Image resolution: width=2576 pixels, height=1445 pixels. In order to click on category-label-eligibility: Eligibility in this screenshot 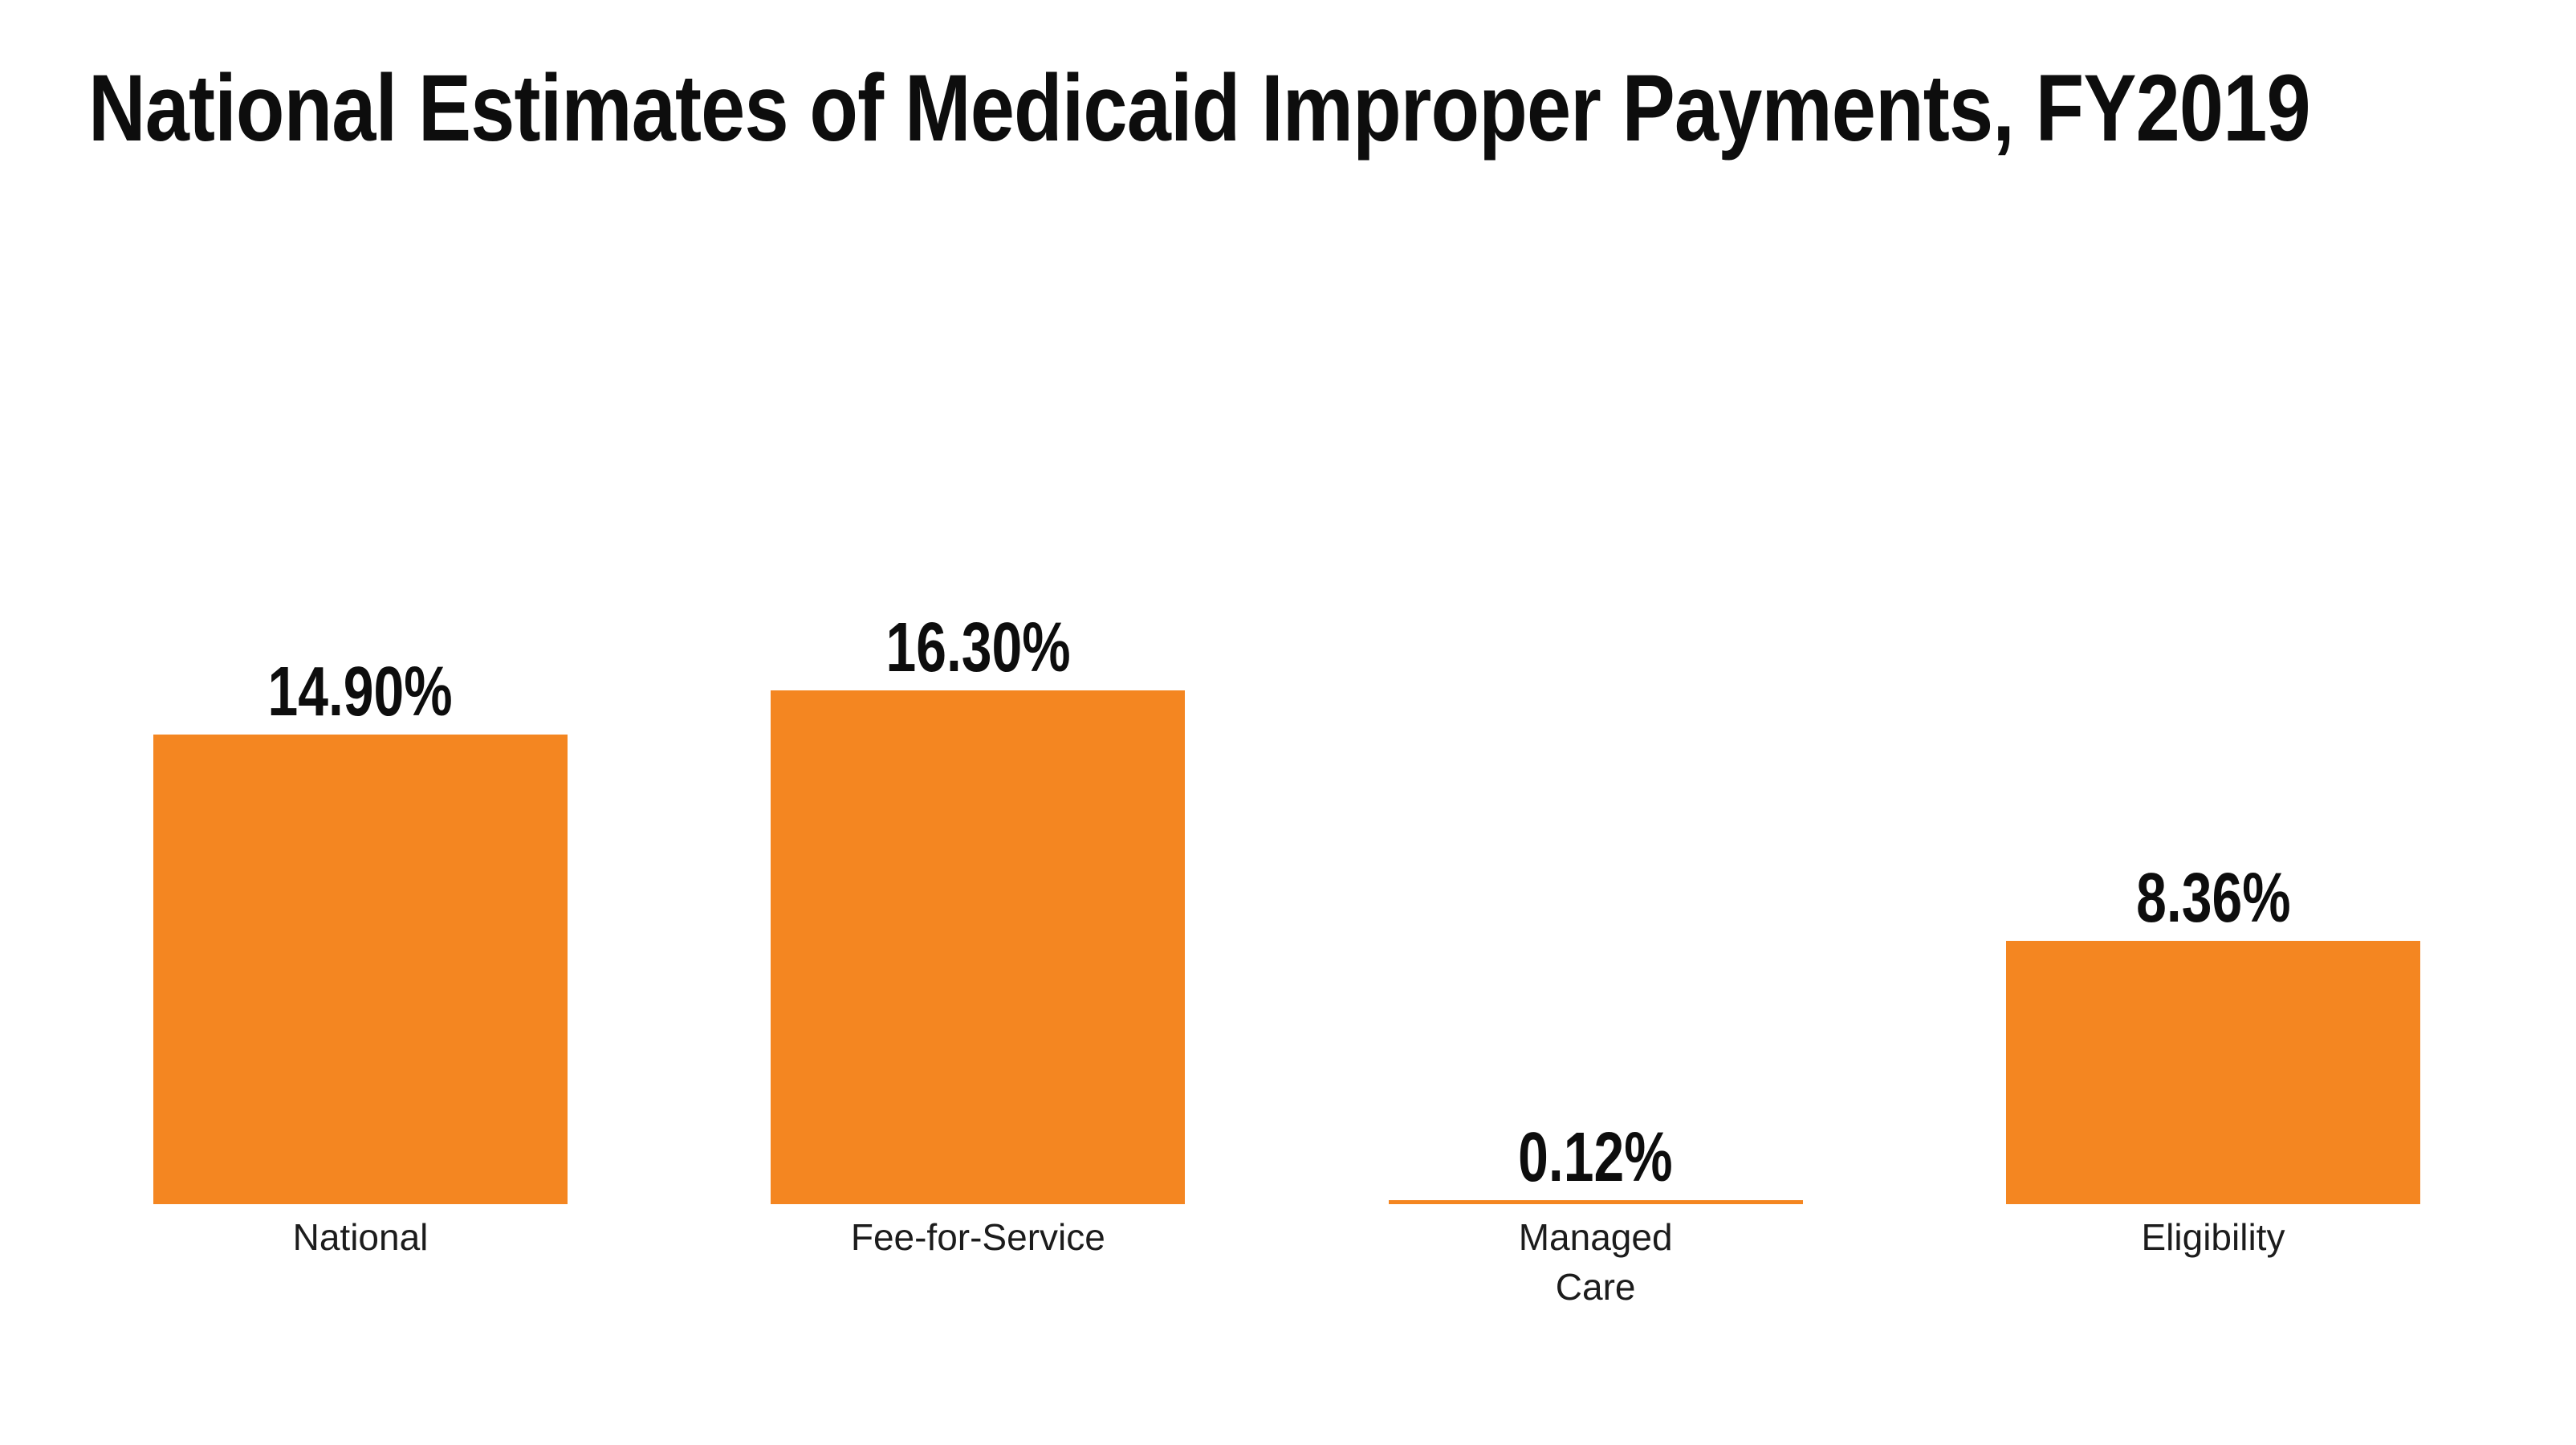, I will do `click(2213, 1237)`.